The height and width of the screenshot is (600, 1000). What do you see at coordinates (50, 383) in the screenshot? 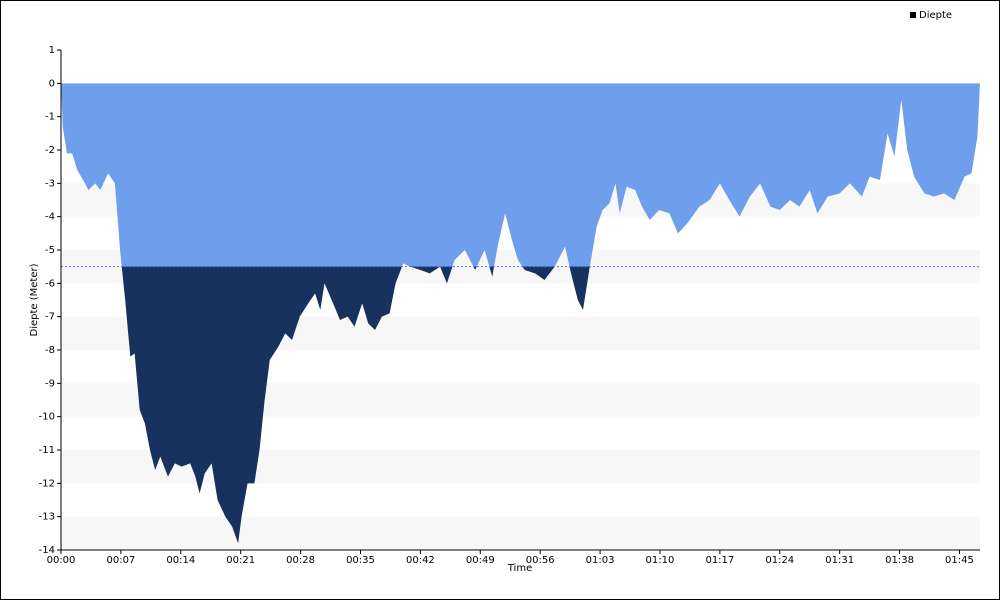
I see `y-tick-label: -9` at bounding box center [50, 383].